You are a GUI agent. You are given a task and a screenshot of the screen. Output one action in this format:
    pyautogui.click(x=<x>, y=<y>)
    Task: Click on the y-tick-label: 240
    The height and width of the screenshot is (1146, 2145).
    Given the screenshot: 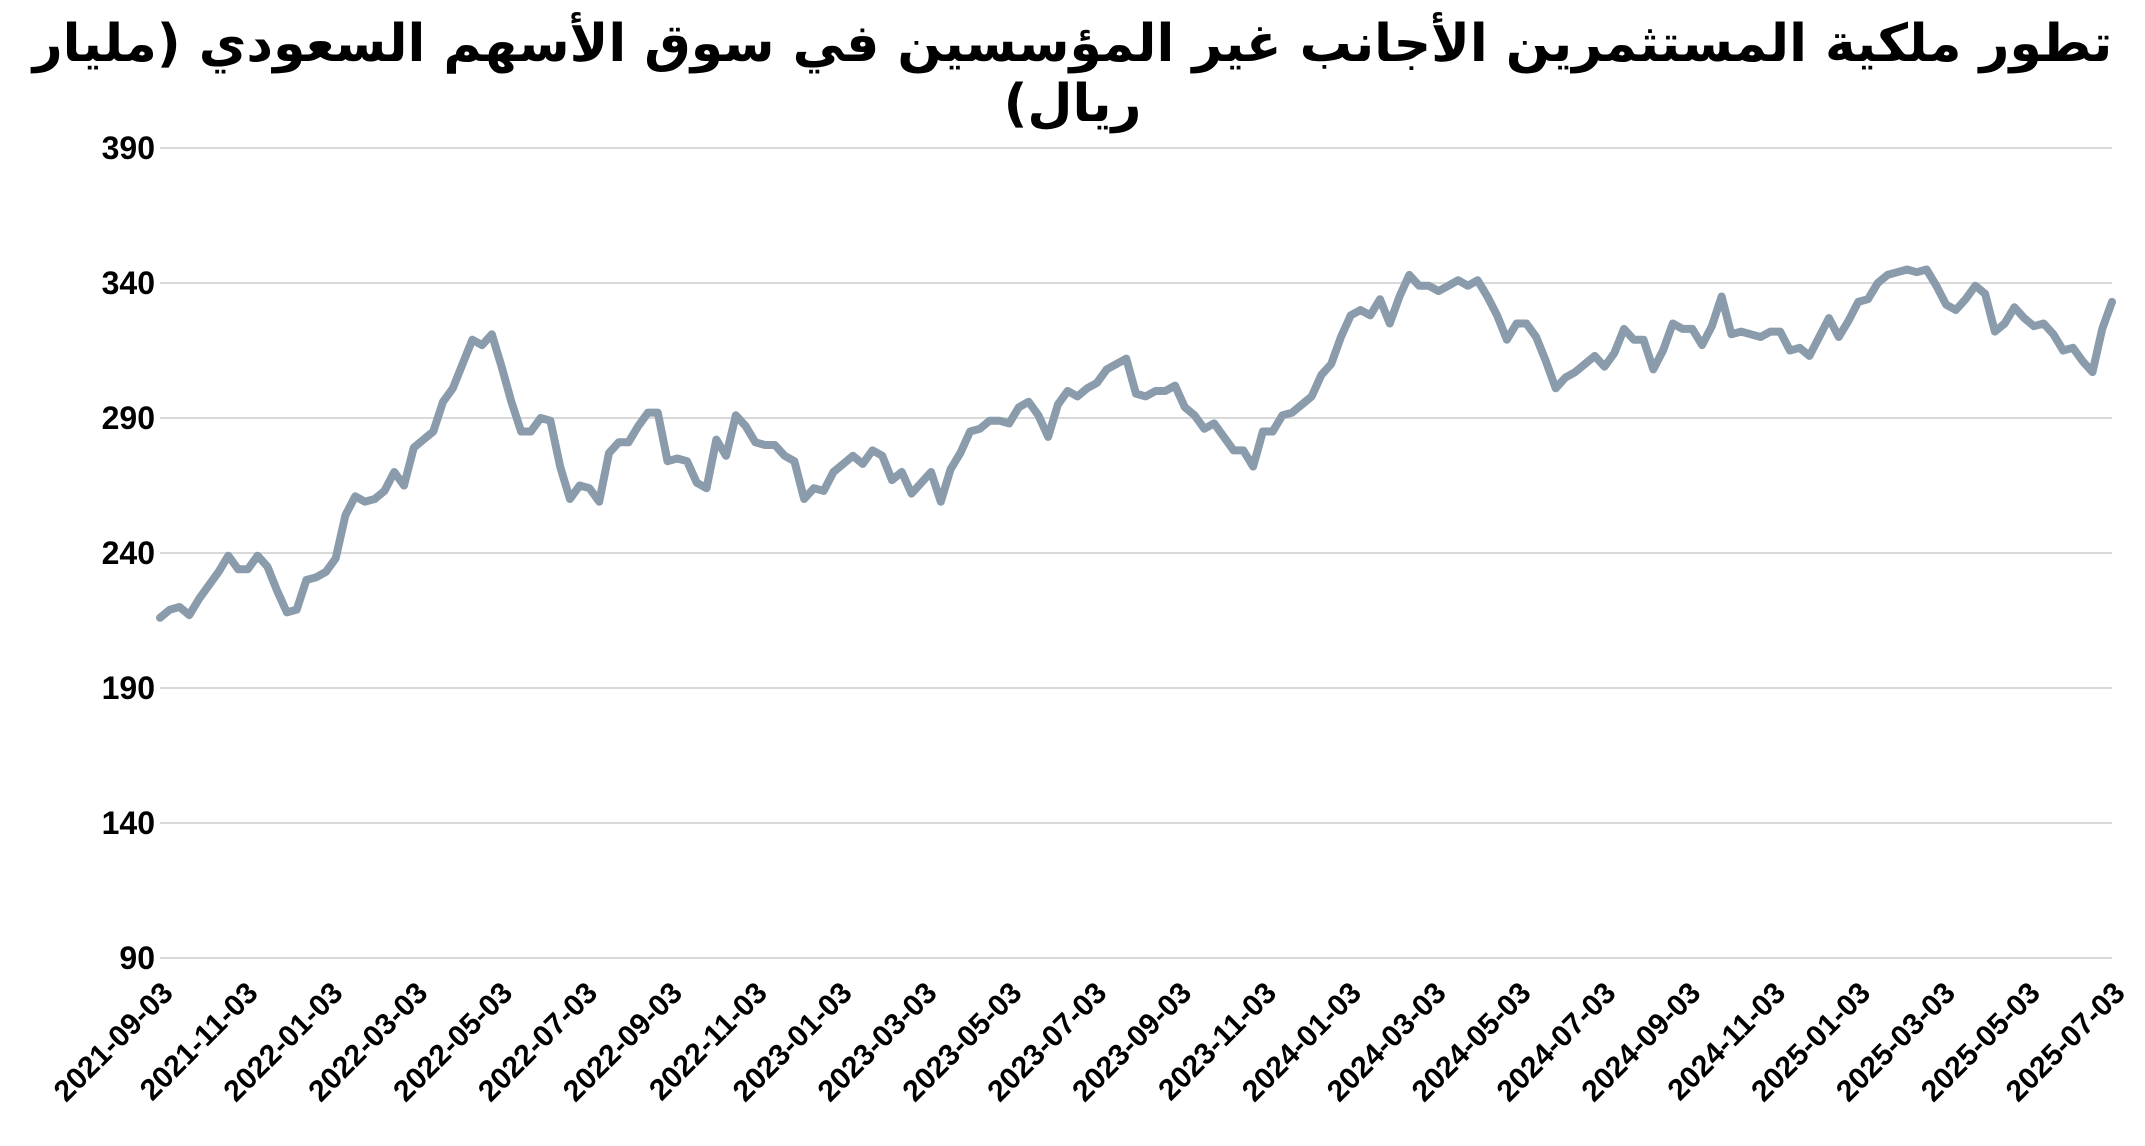 What is the action you would take?
    pyautogui.click(x=128, y=553)
    